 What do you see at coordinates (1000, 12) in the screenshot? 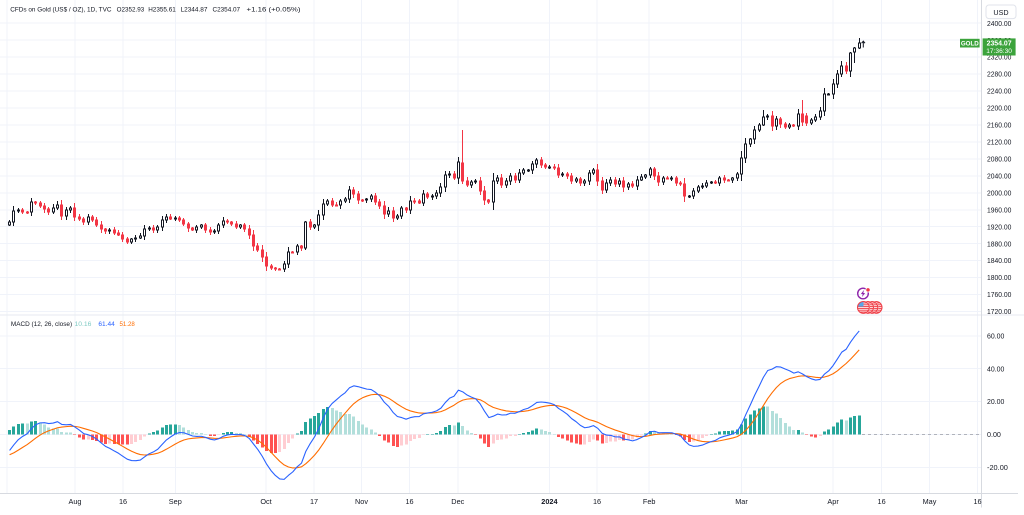
I see `svg-text: USD` at bounding box center [1000, 12].